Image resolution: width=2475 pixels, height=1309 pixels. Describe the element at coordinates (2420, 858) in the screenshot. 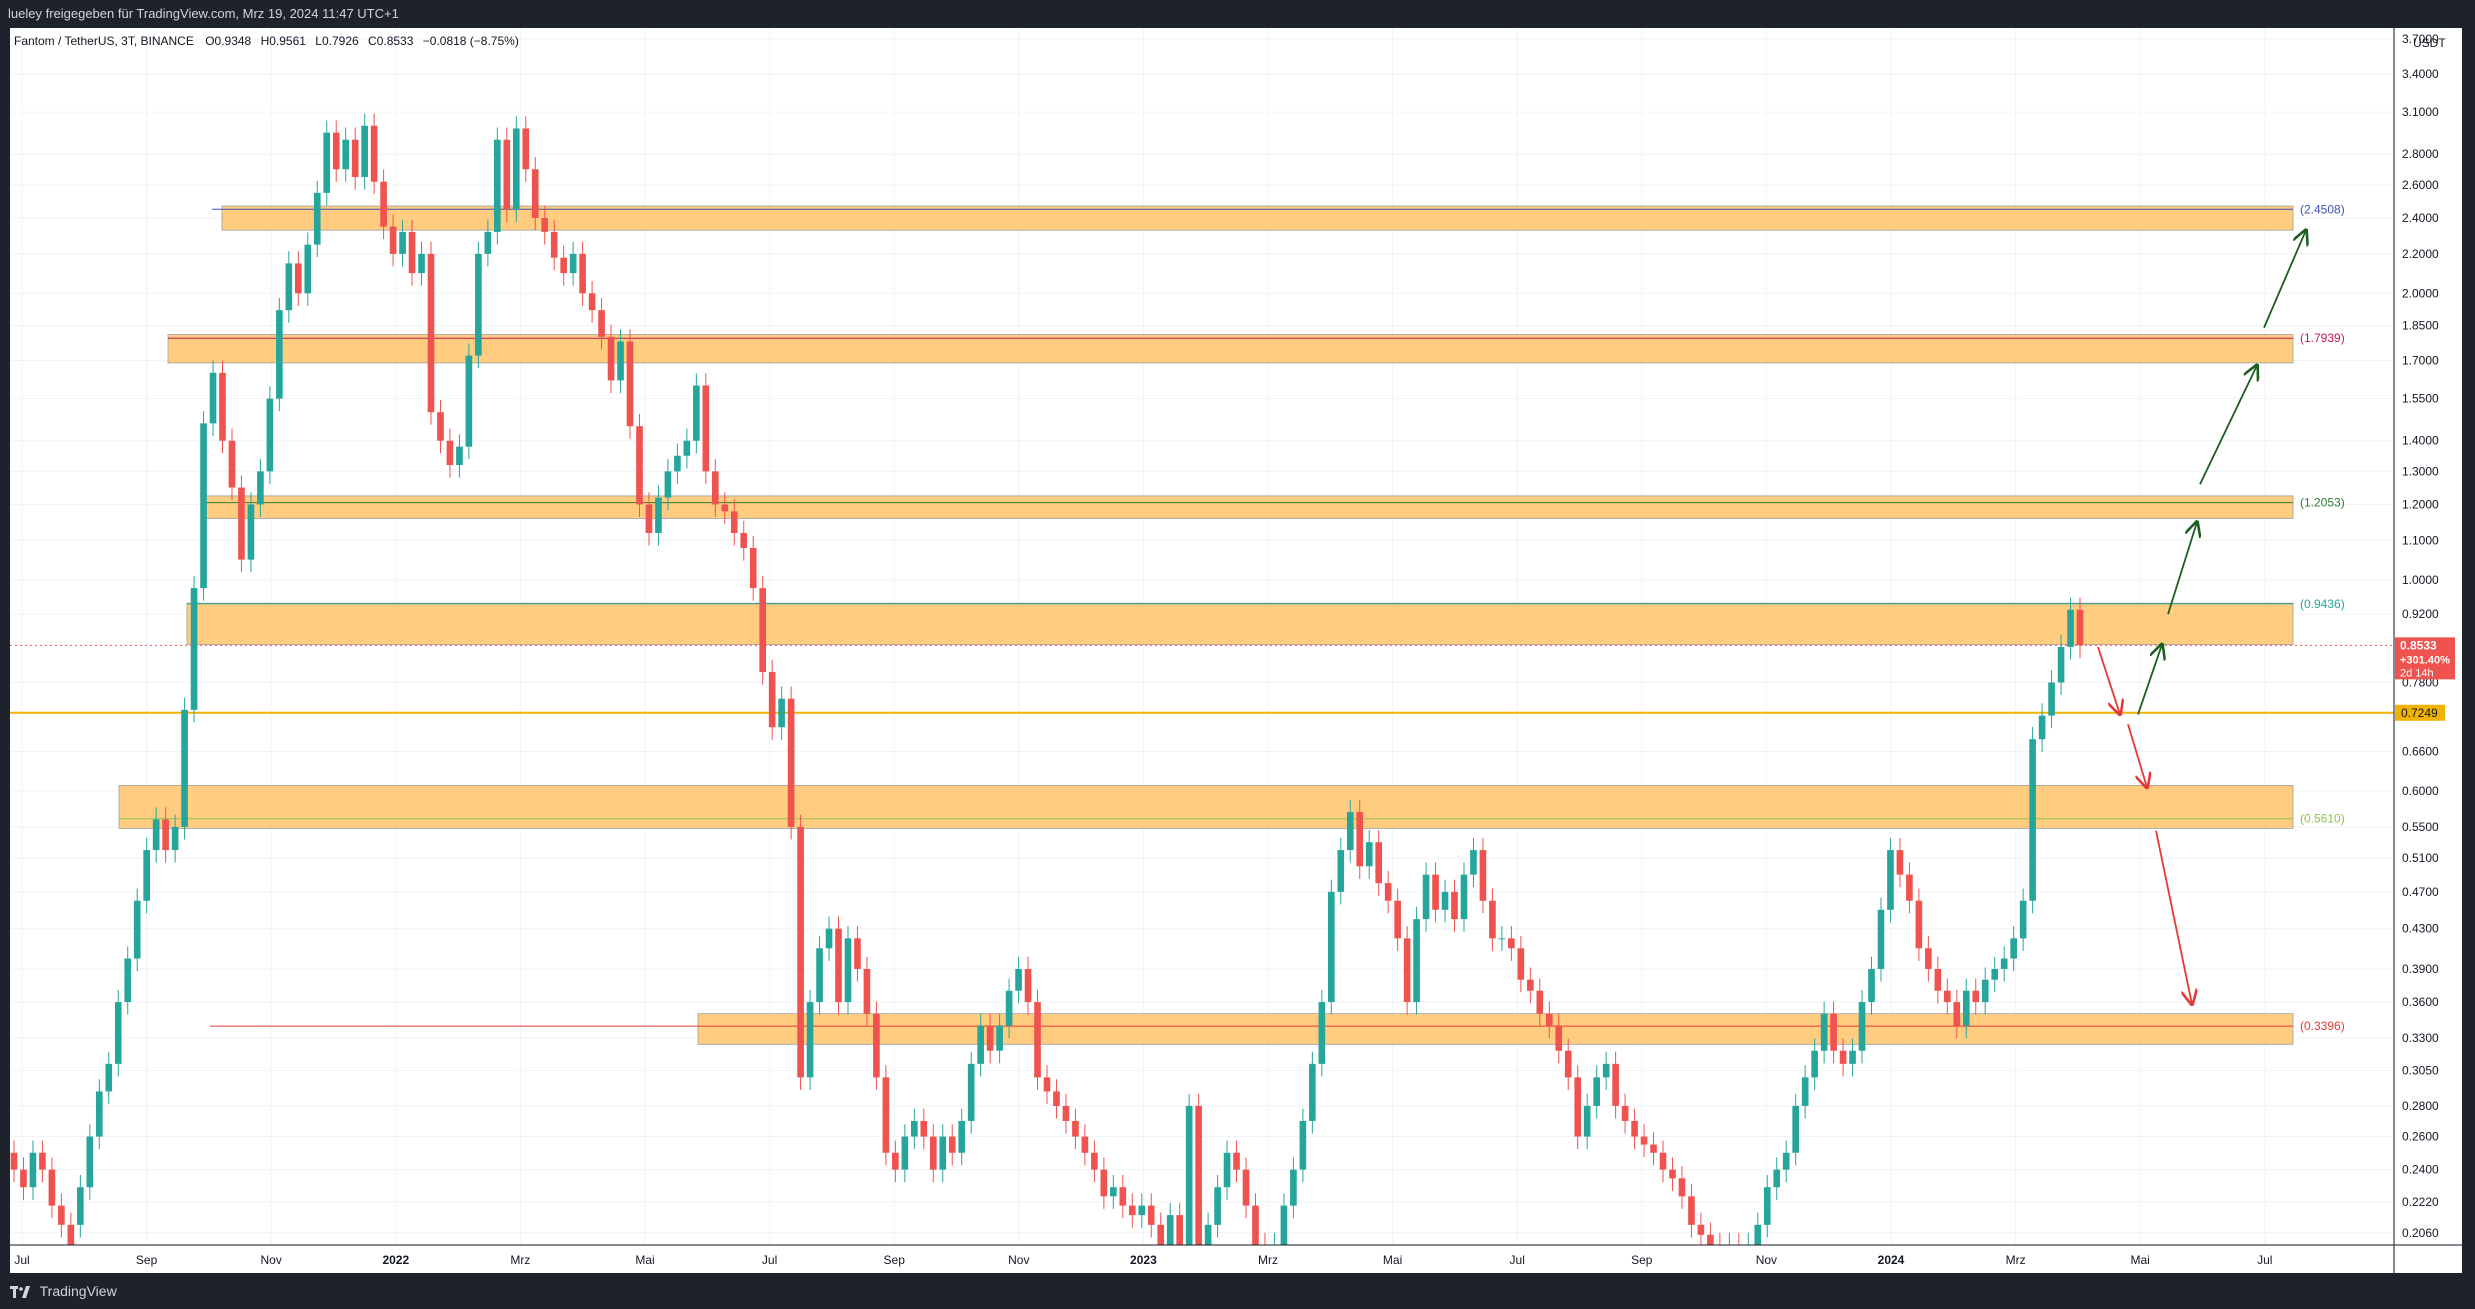

I see `price-tick-label: 0.5100` at that location.